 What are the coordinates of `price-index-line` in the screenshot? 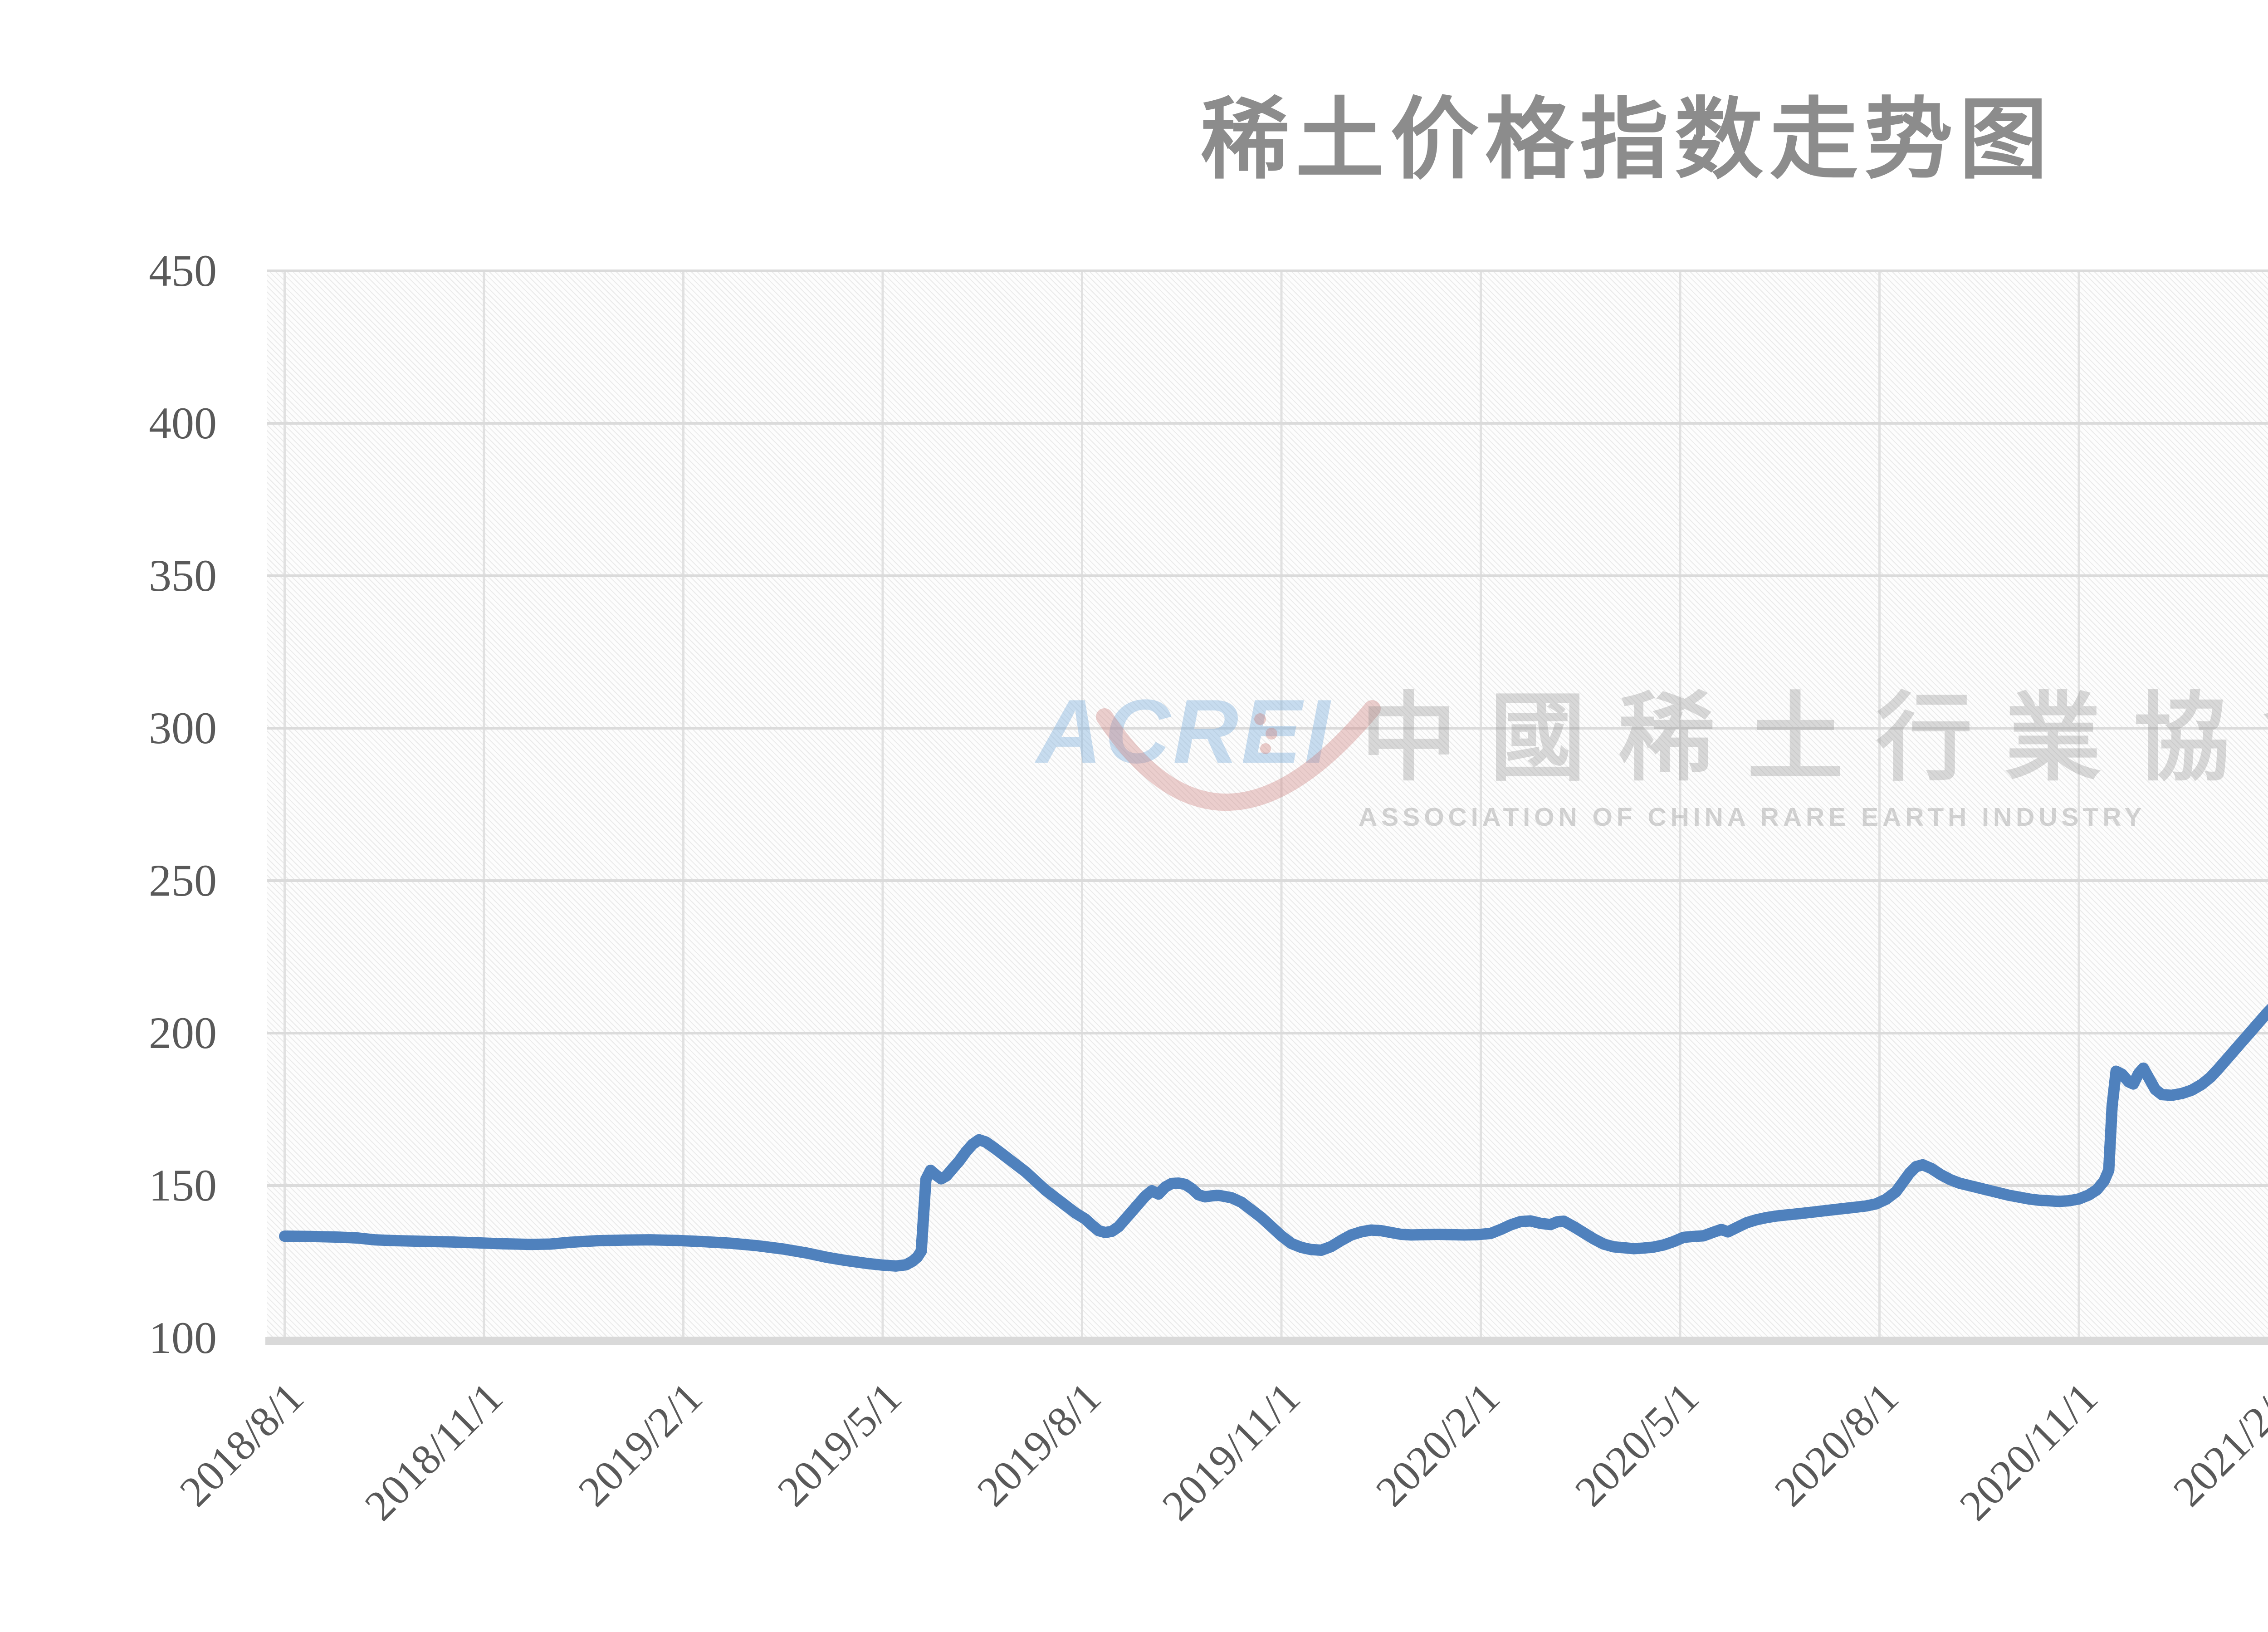 It's located at (1274, 1138).